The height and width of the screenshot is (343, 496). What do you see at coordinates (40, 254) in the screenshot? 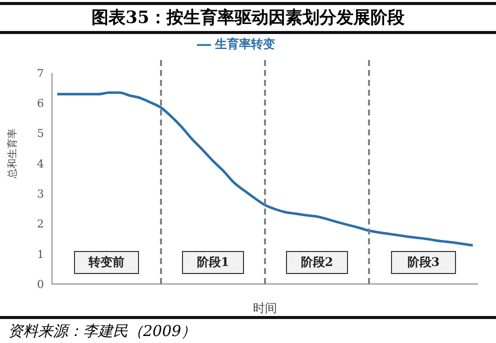
I see `y-tick-label: 1` at bounding box center [40, 254].